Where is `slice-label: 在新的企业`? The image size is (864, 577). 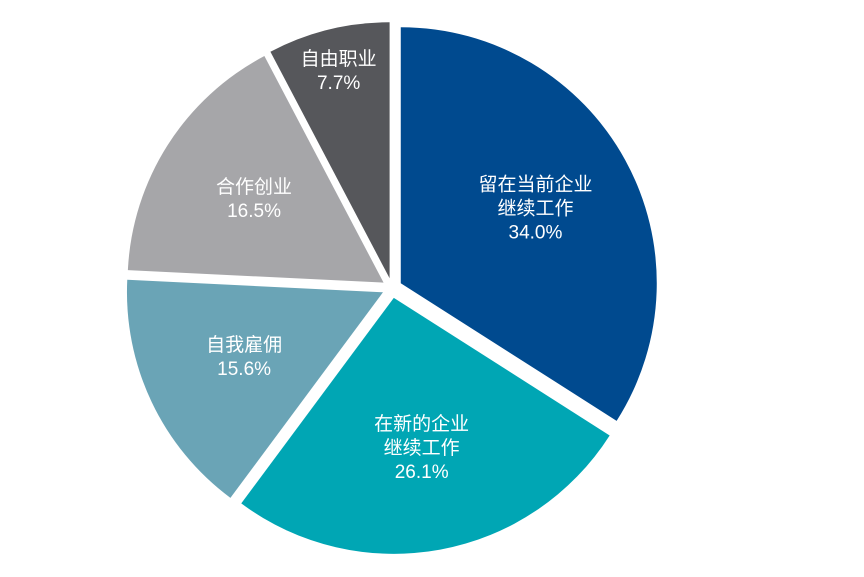
slice-label: 在新的企业 is located at coordinates (421, 424).